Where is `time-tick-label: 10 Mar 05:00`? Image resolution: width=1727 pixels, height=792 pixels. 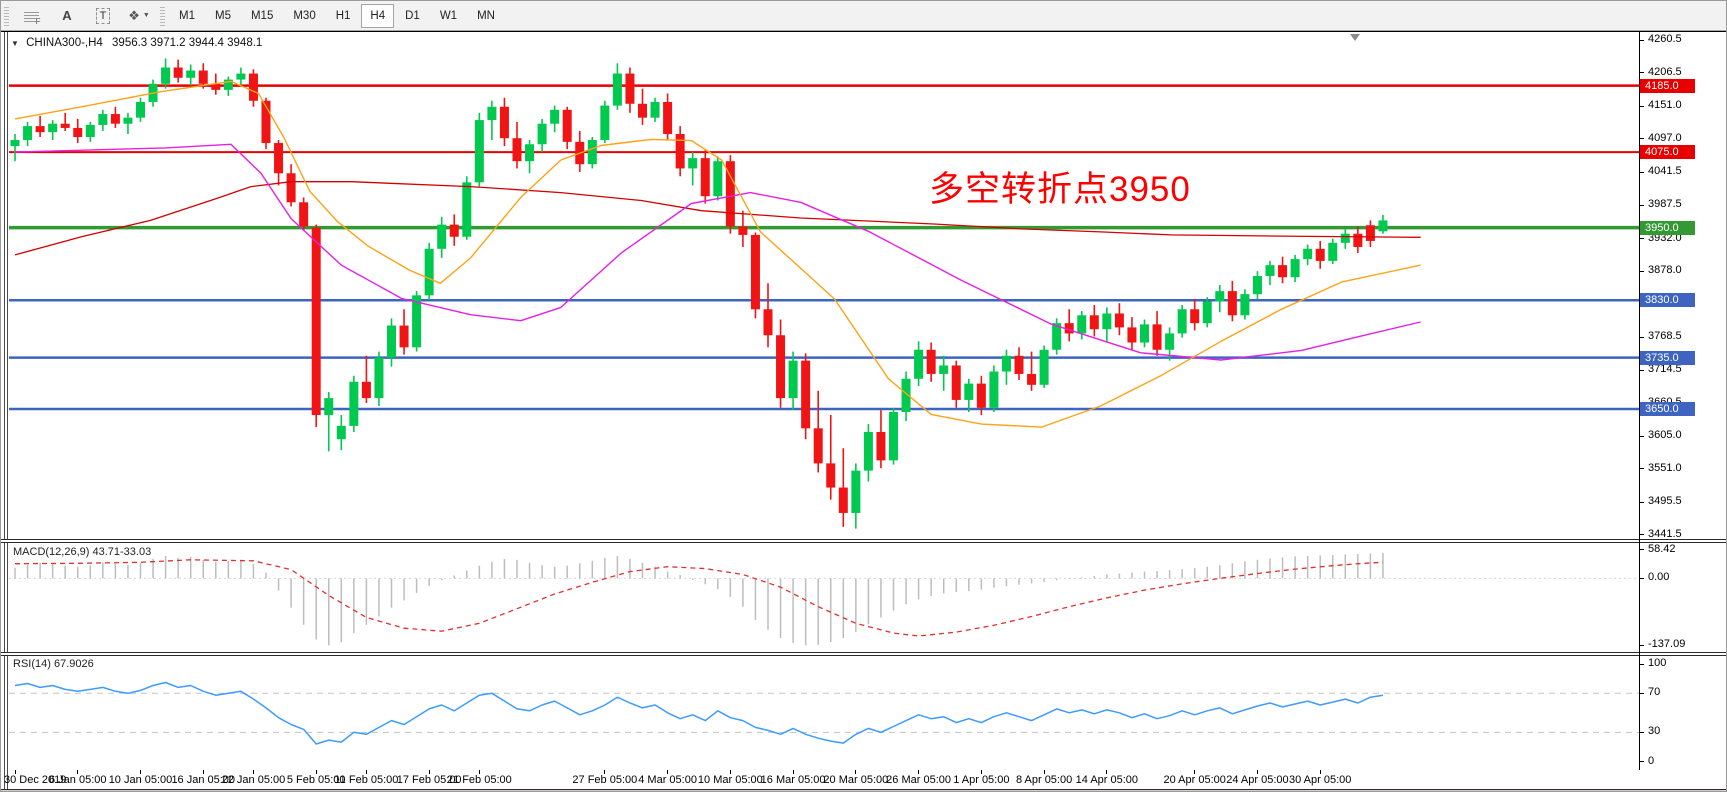 time-tick-label: 10 Mar 05:00 is located at coordinates (730, 780).